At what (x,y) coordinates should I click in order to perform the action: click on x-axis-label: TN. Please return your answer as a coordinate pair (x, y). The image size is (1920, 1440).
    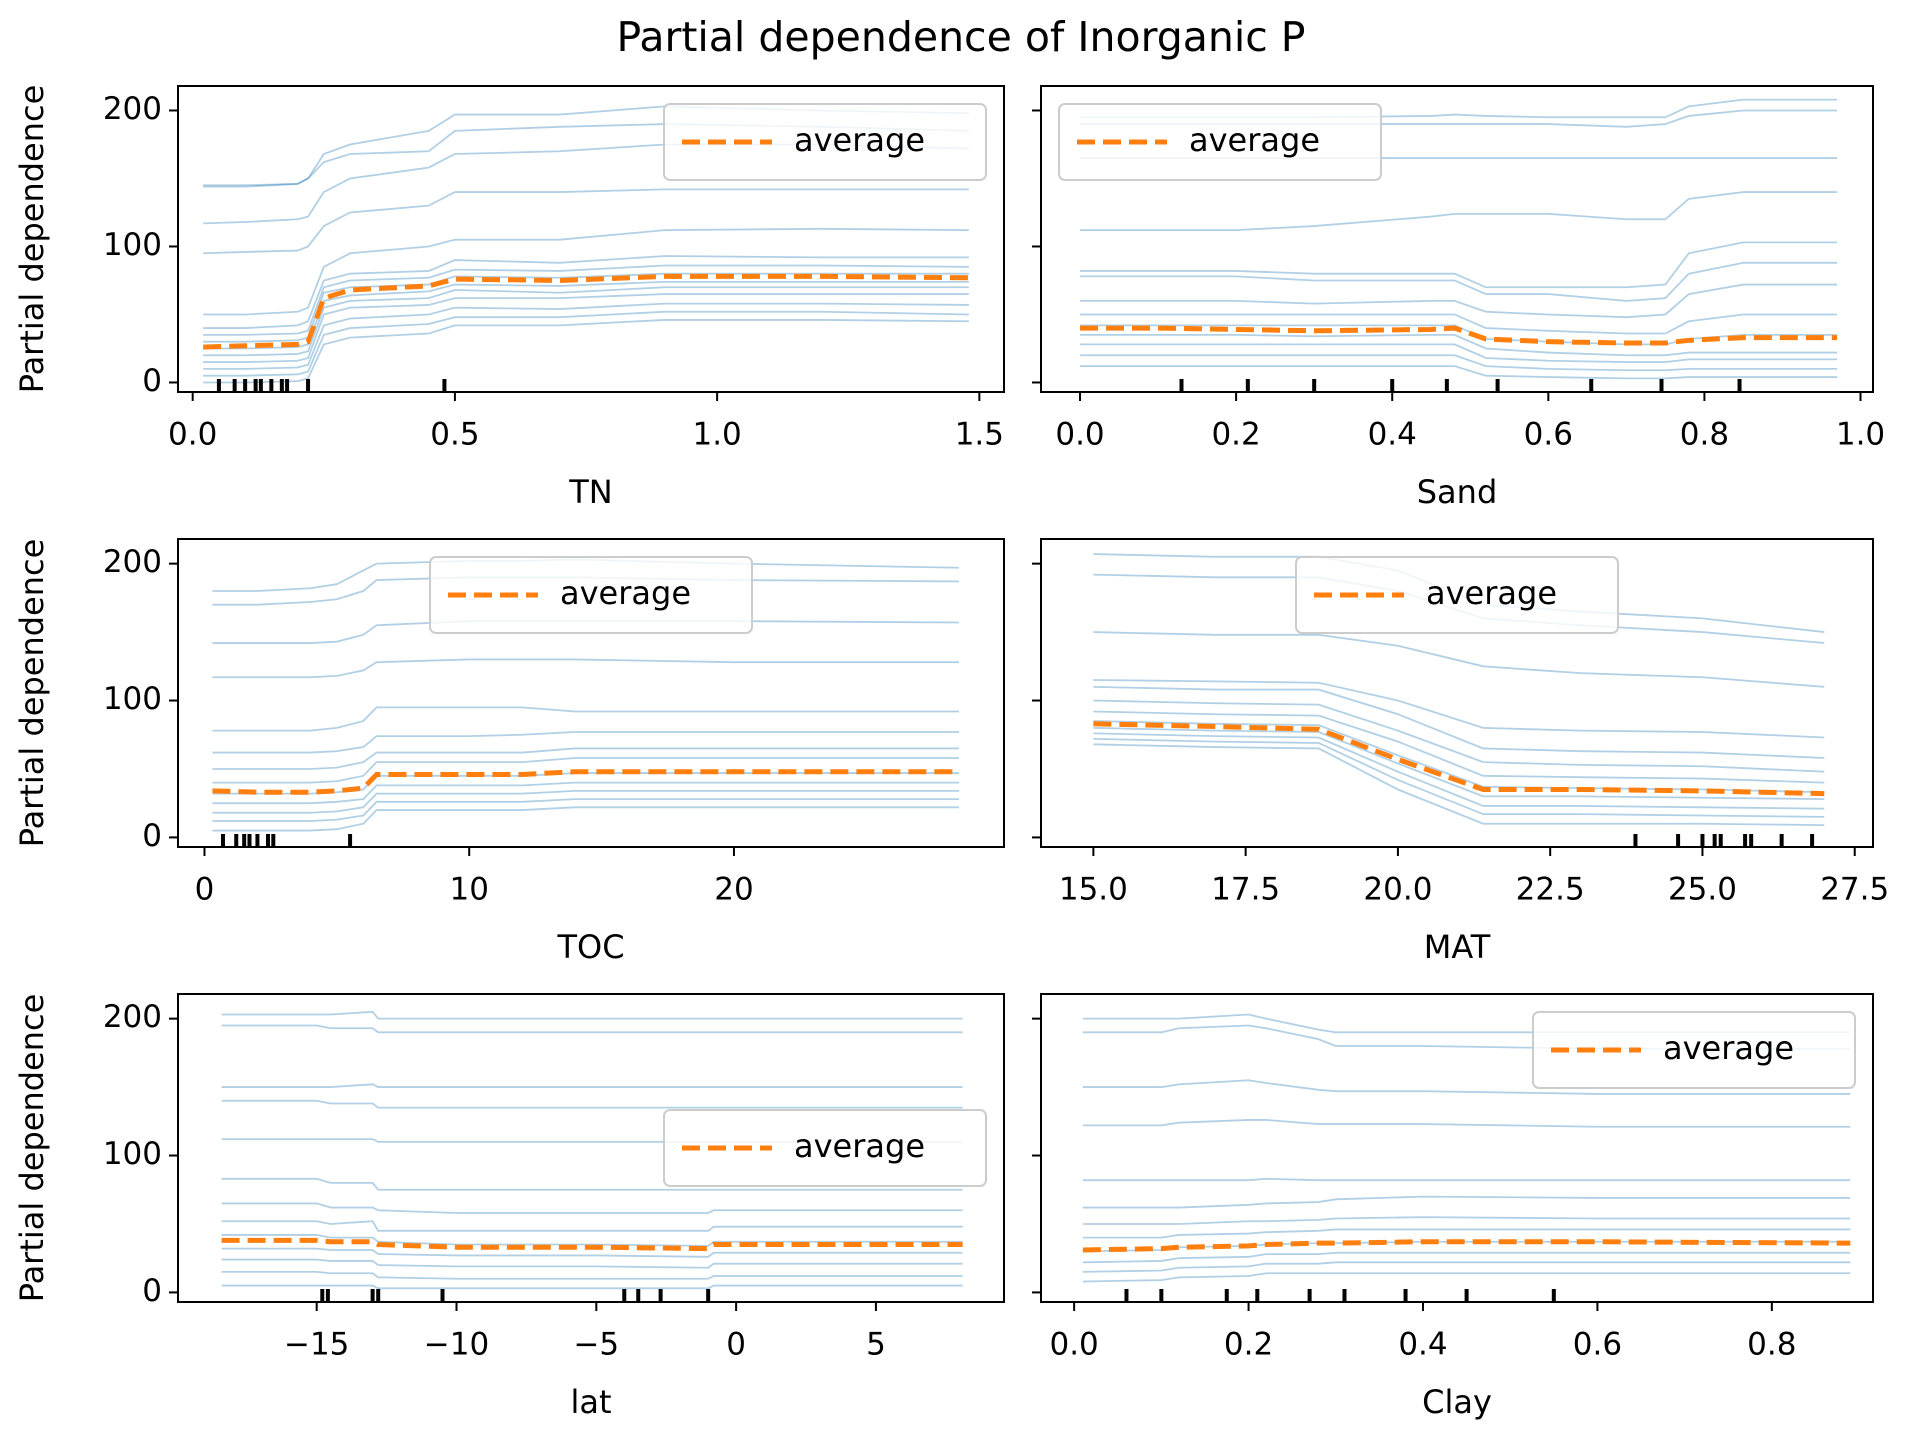
    Looking at the image, I should click on (590, 492).